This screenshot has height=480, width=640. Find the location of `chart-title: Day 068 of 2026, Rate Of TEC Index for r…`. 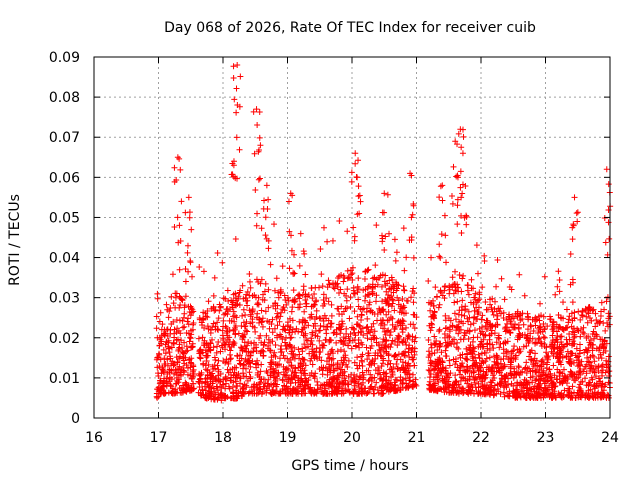

chart-title: Day 068 of 2026, Rate Of TEC Index for r… is located at coordinates (350, 28).